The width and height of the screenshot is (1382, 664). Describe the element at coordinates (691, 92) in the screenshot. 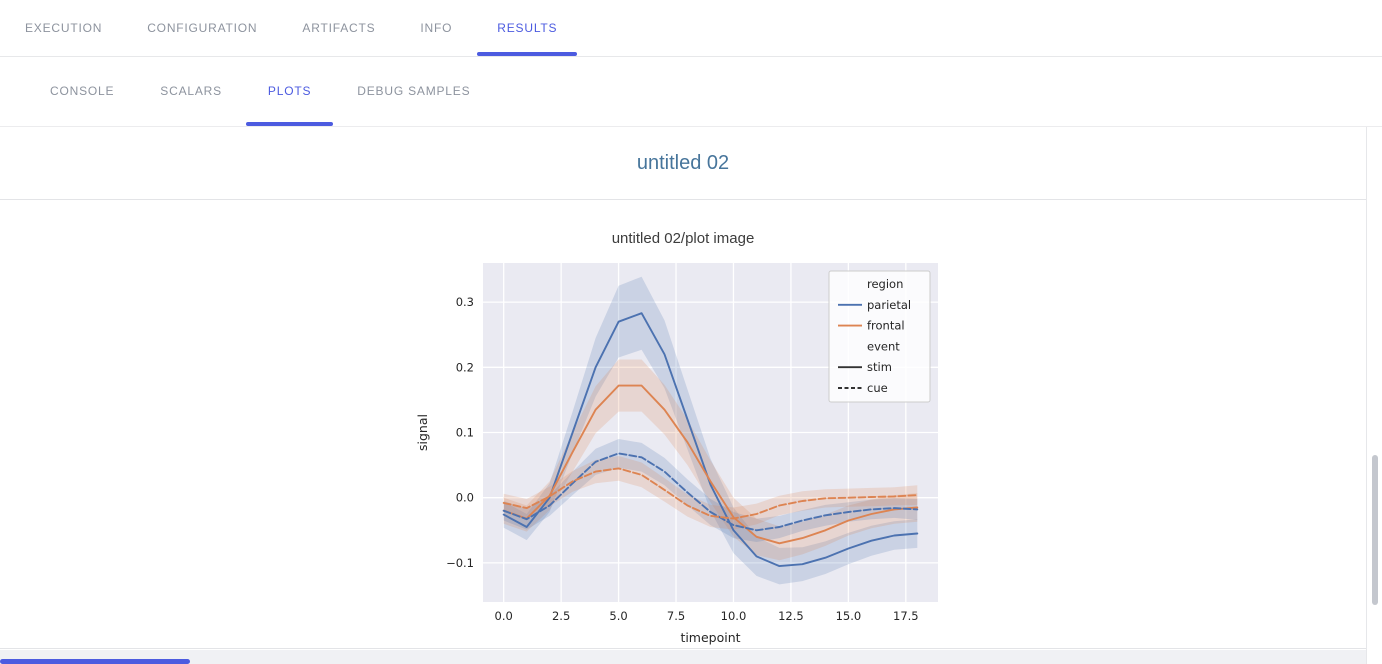

I see `results-tab-bar: CONSOLE SCALARS PLOTS DEBUG SAMPLES` at that location.